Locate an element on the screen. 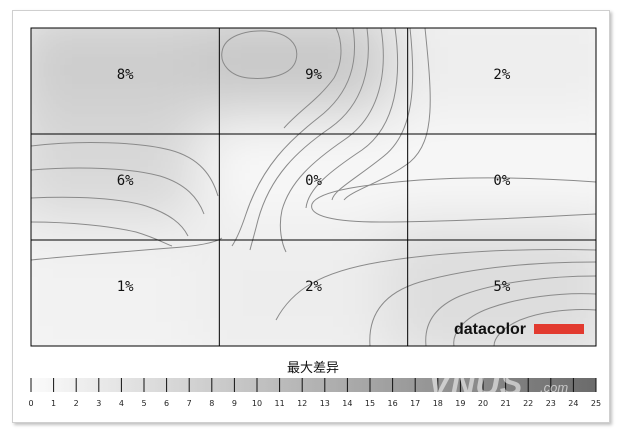  scale-ticks is located at coordinates (313, 385).